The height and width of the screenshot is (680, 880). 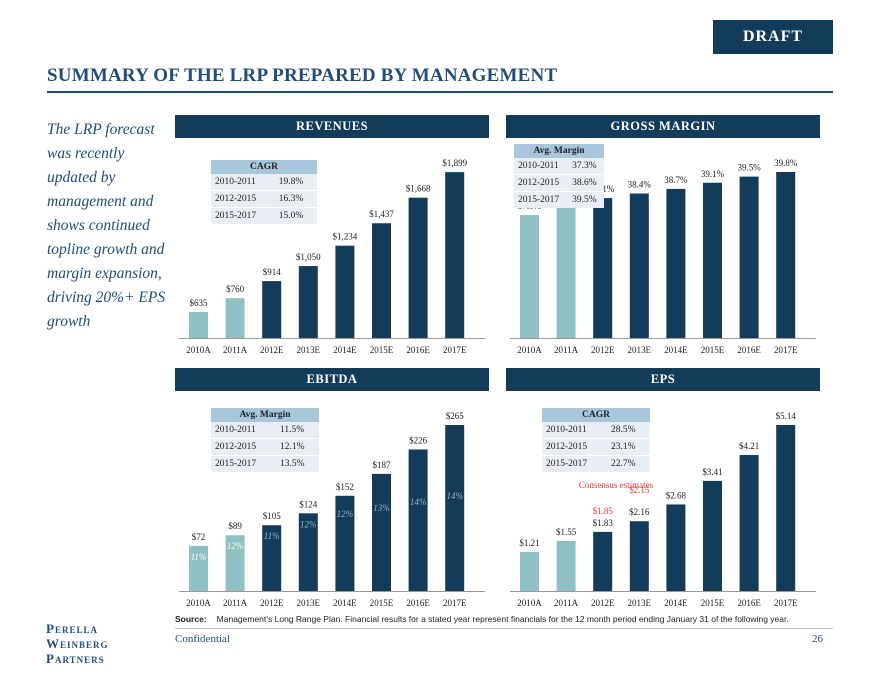 What do you see at coordinates (308, 257) in the screenshot?
I see `revenues-data-label: $1,050` at bounding box center [308, 257].